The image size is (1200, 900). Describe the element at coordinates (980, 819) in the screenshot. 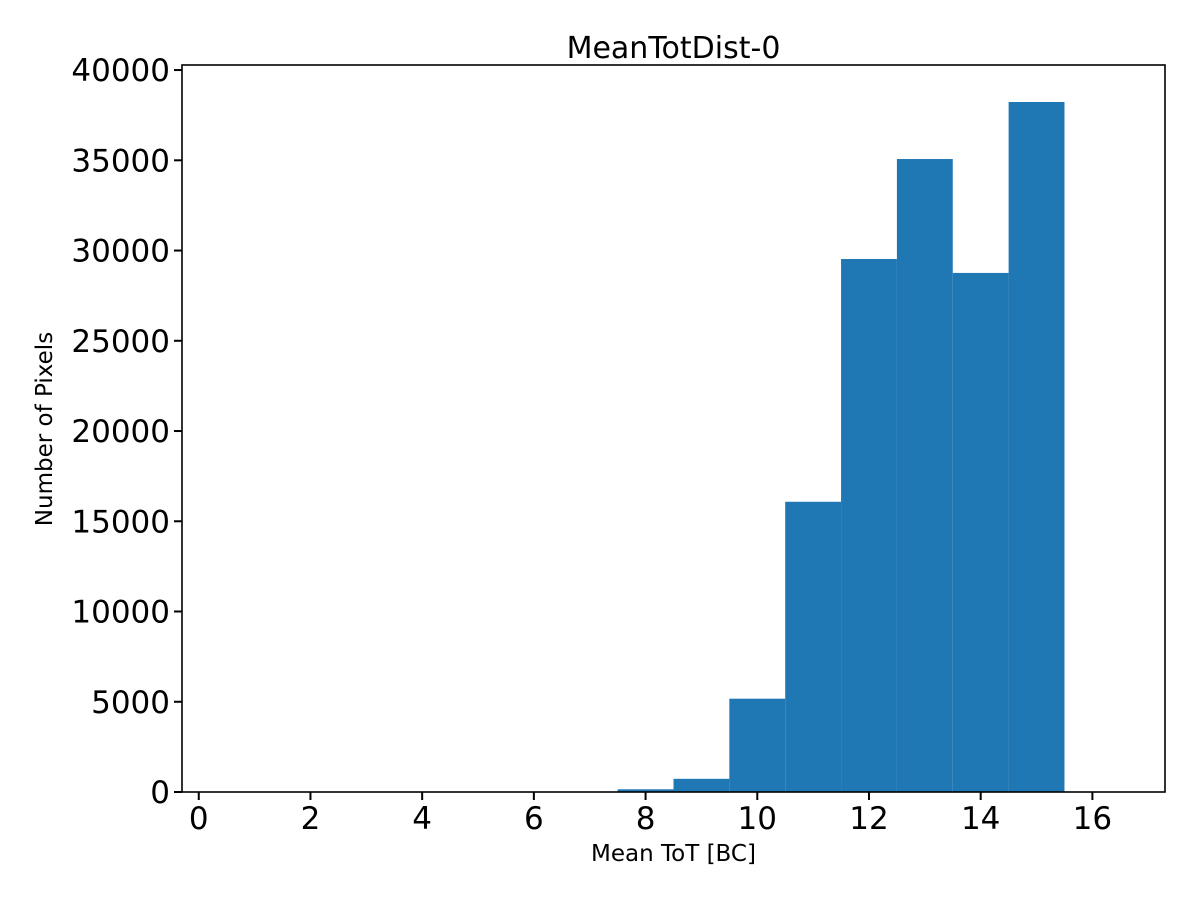

I see `x-tick-label: 14` at that location.